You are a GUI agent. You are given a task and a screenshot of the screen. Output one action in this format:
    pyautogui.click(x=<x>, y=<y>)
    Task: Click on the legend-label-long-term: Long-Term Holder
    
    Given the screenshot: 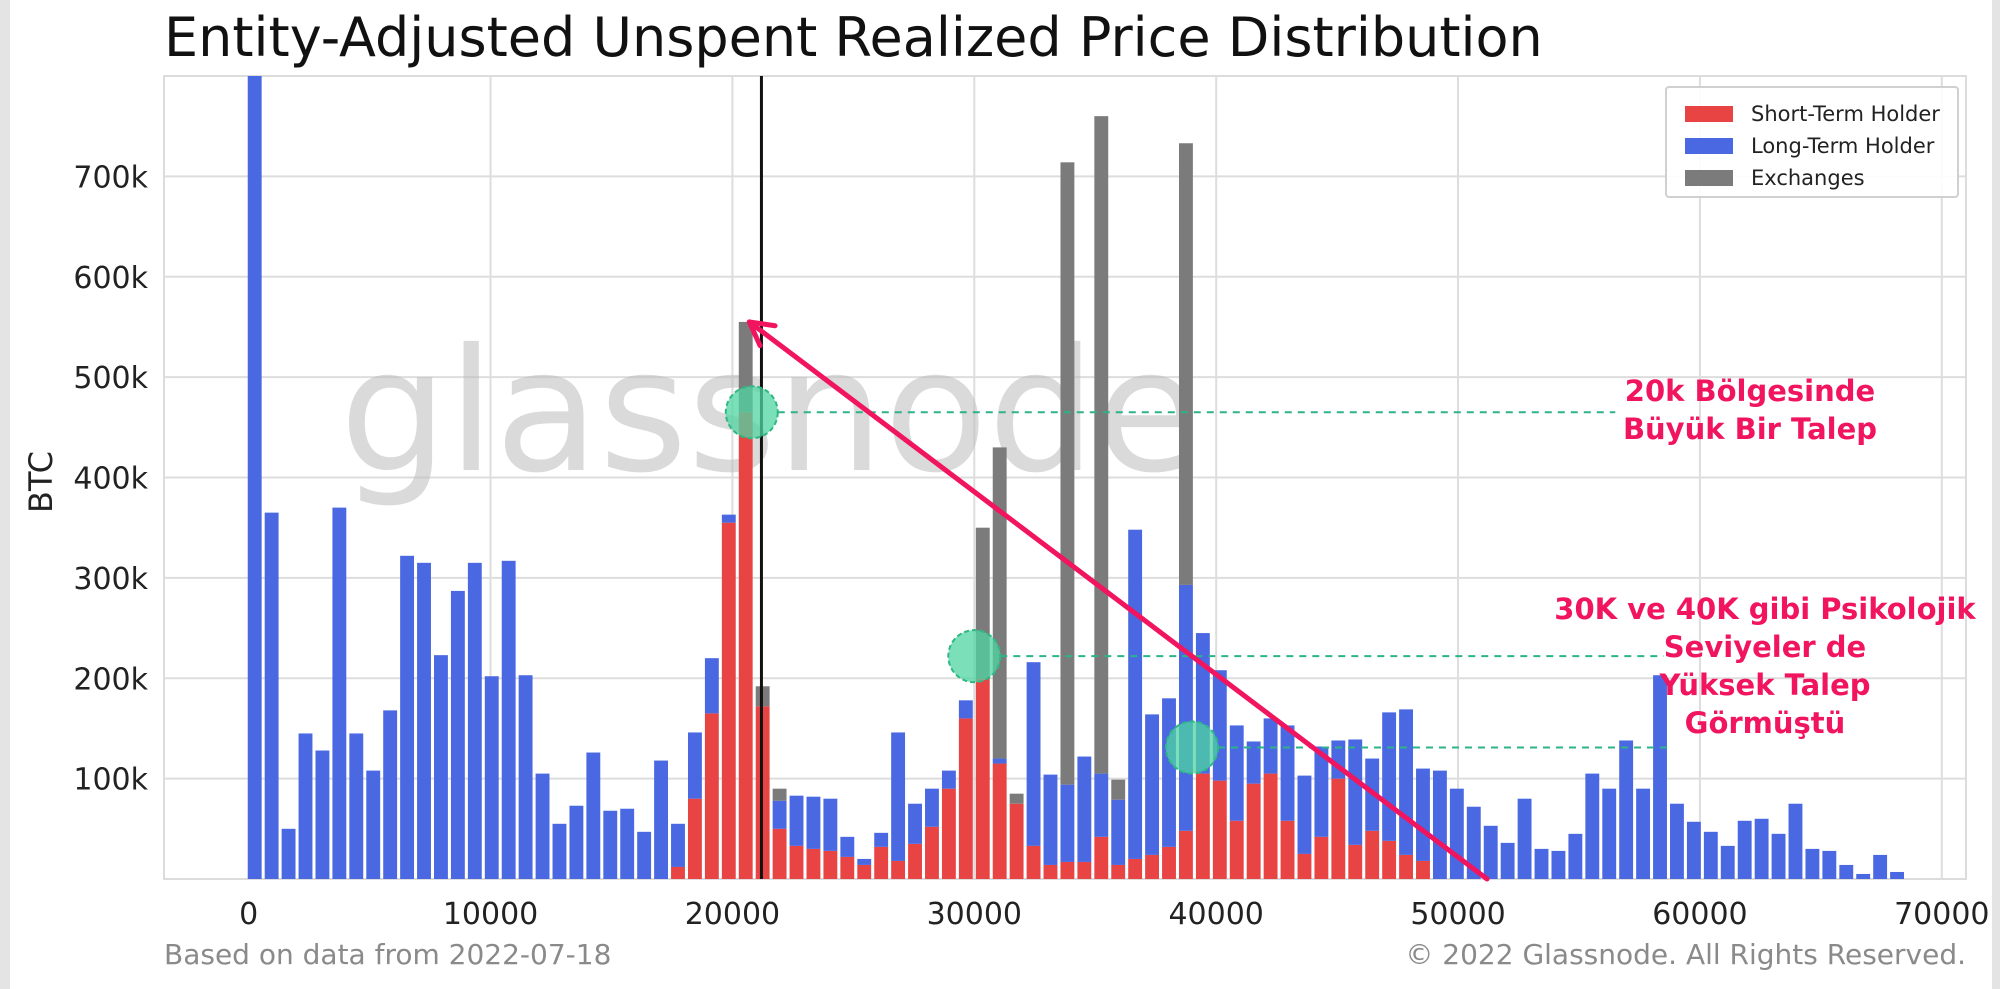 What is the action you would take?
    pyautogui.click(x=1843, y=146)
    